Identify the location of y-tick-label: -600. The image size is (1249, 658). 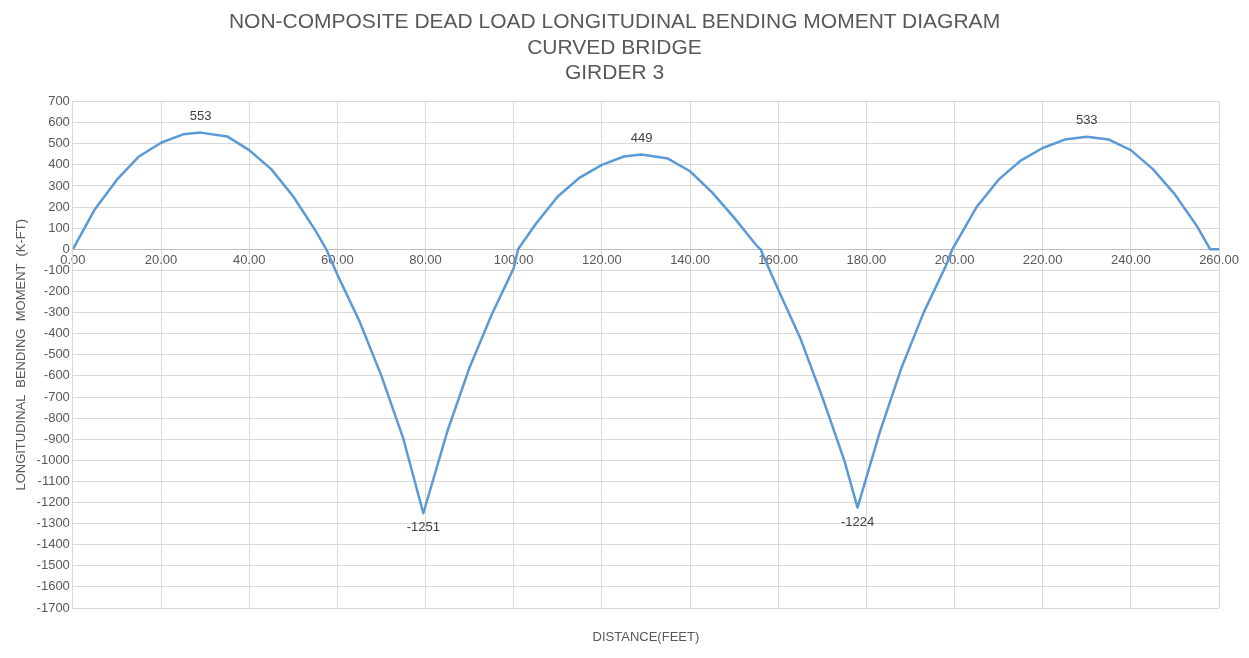
(56, 375).